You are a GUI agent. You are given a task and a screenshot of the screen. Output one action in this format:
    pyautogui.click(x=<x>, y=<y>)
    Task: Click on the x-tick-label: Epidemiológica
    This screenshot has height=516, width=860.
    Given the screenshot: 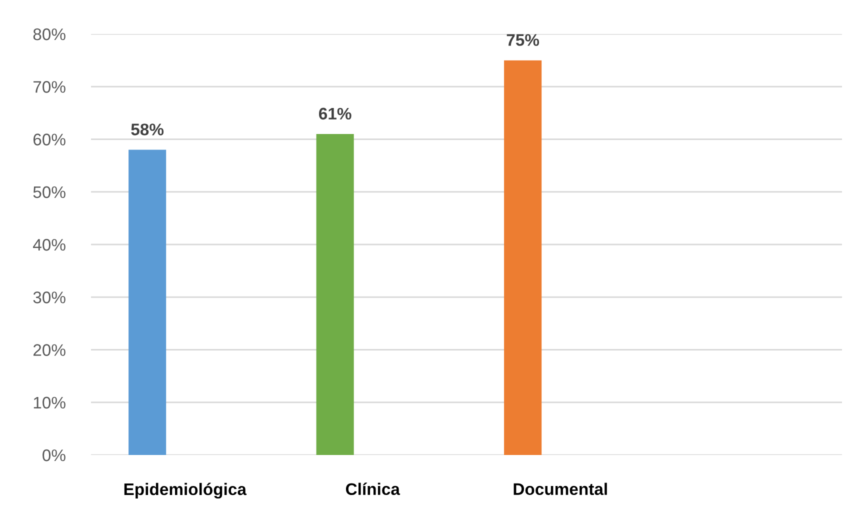 What is the action you would take?
    pyautogui.click(x=185, y=490)
    